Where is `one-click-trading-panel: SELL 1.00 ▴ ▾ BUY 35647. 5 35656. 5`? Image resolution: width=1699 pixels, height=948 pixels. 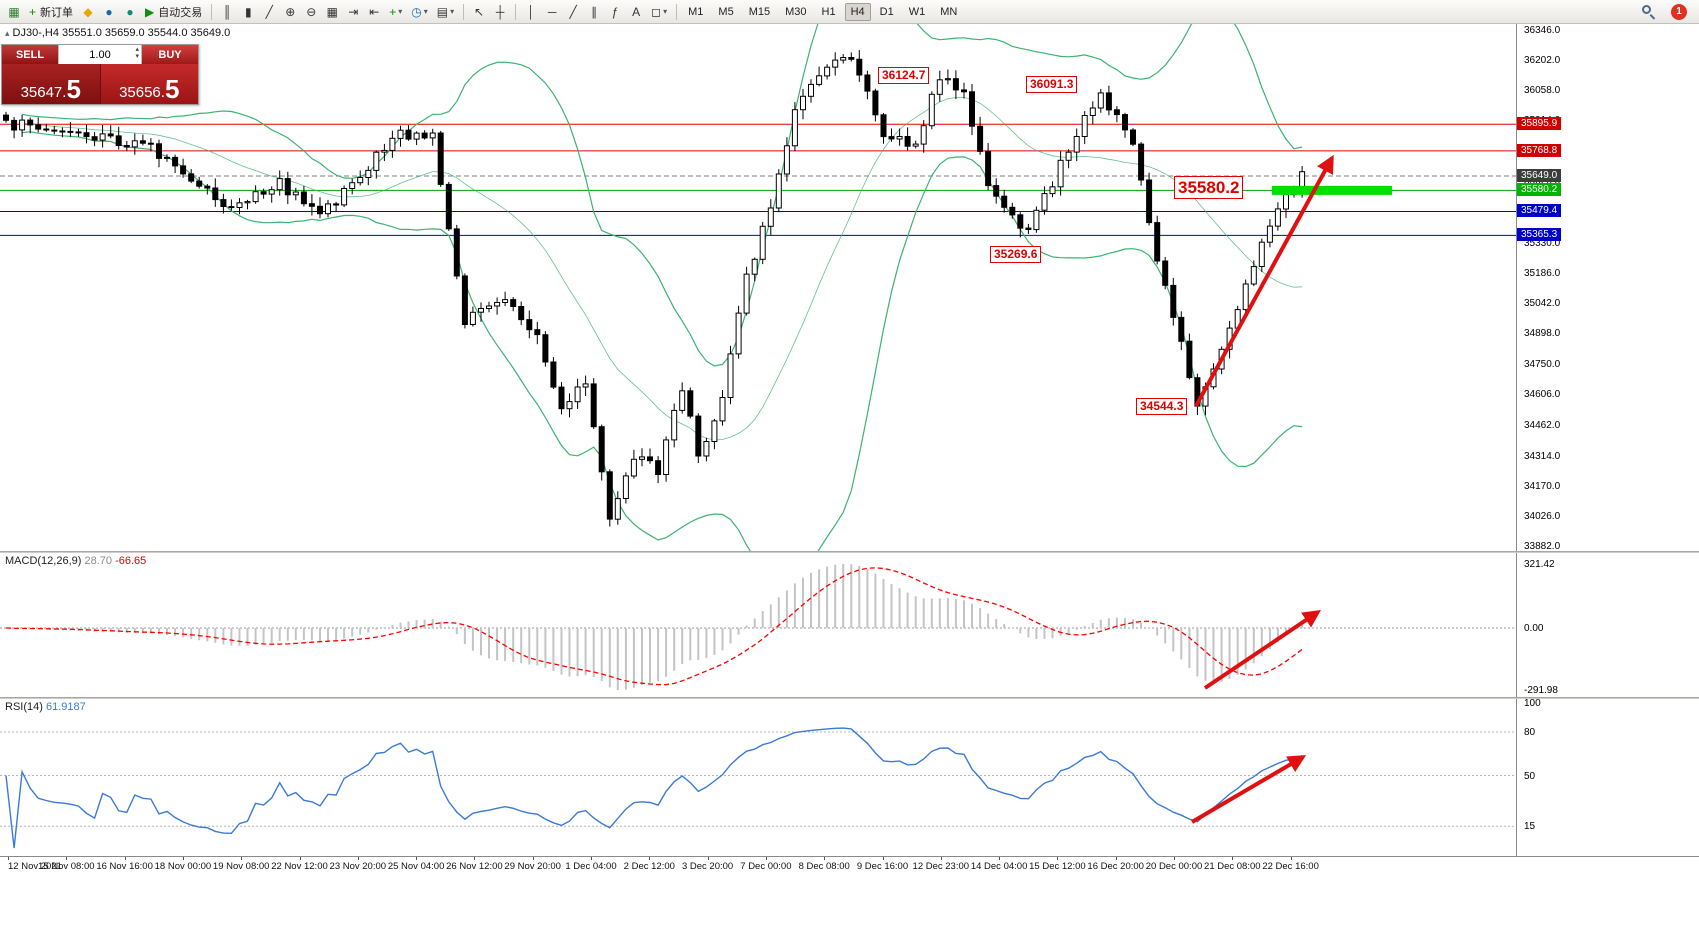 one-click-trading-panel: SELL 1.00 ▴ ▾ BUY 35647. 5 35656. 5 is located at coordinates (100, 74).